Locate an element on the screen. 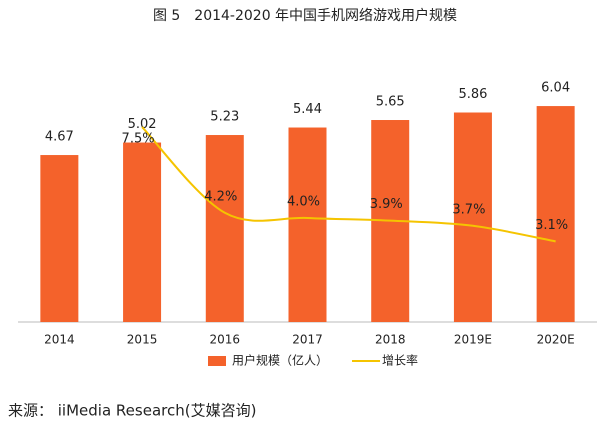 The width and height of the screenshot is (610, 429). x-tick-label: 2015 is located at coordinates (142, 340).